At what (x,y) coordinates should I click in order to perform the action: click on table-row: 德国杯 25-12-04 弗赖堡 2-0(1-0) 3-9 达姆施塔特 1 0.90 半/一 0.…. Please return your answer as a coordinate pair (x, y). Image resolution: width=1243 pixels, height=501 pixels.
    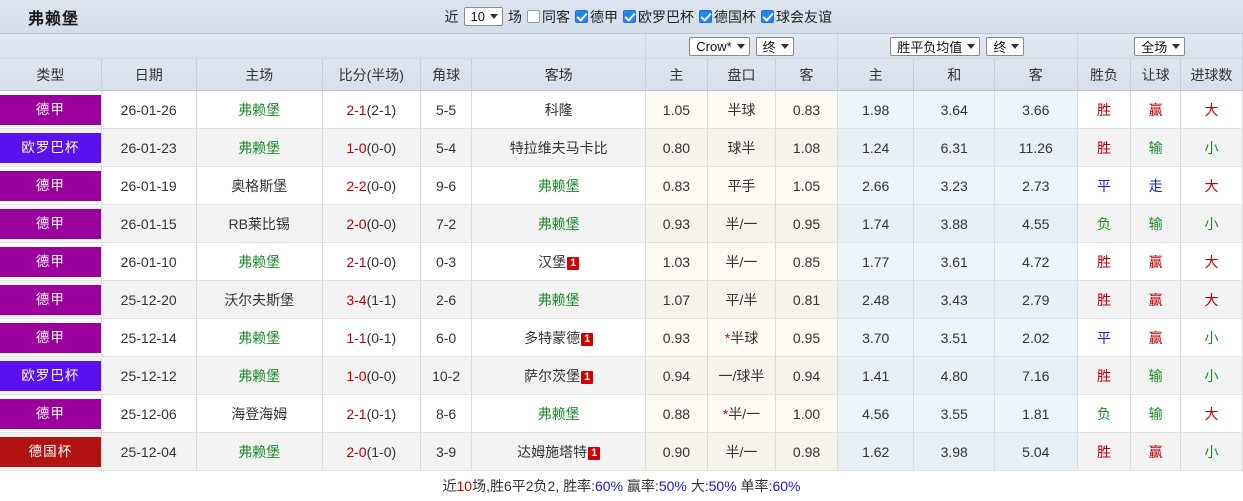
    Looking at the image, I should click on (621, 451).